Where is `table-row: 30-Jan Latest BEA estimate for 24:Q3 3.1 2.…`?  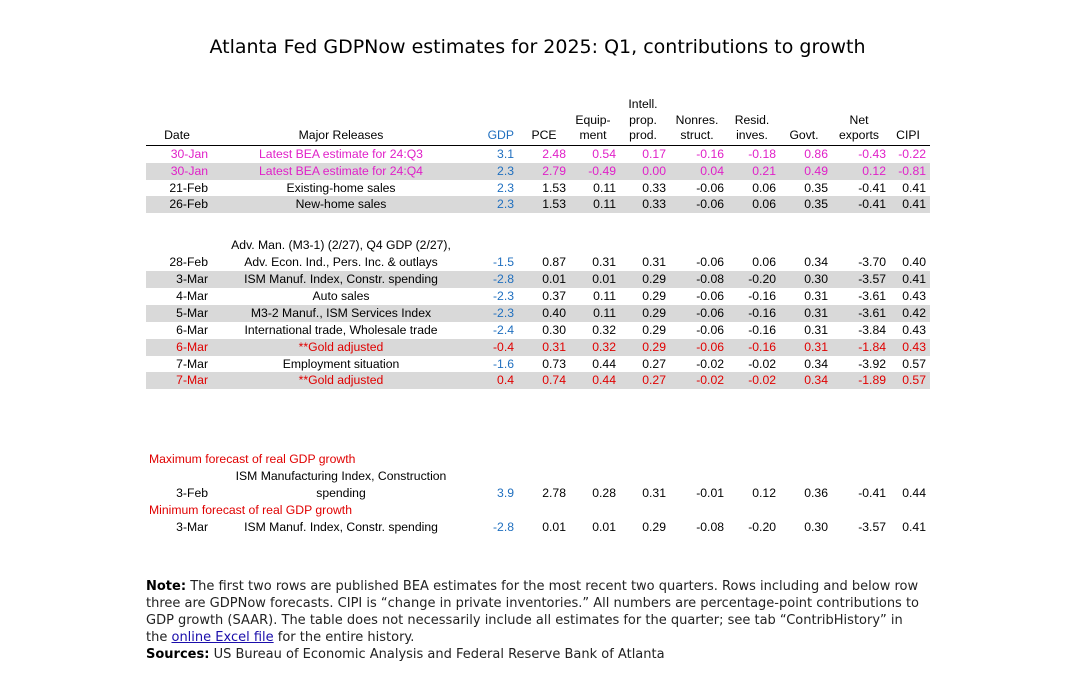 table-row: 30-Jan Latest BEA estimate for 24:Q3 3.1 2.… is located at coordinates (538, 153).